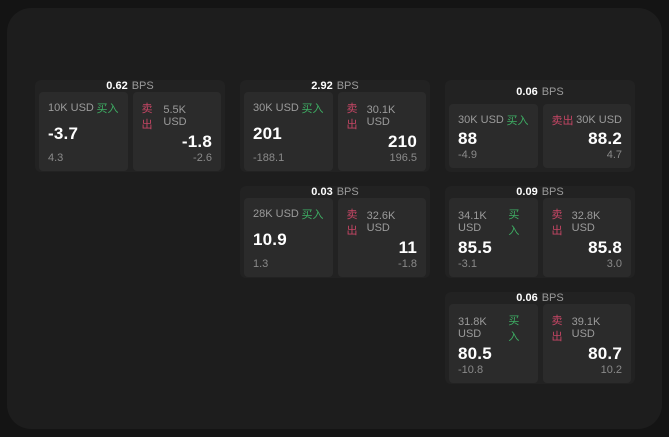 This screenshot has height=437, width=669. What do you see at coordinates (475, 353) in the screenshot?
I see `buy-price: 80.5` at bounding box center [475, 353].